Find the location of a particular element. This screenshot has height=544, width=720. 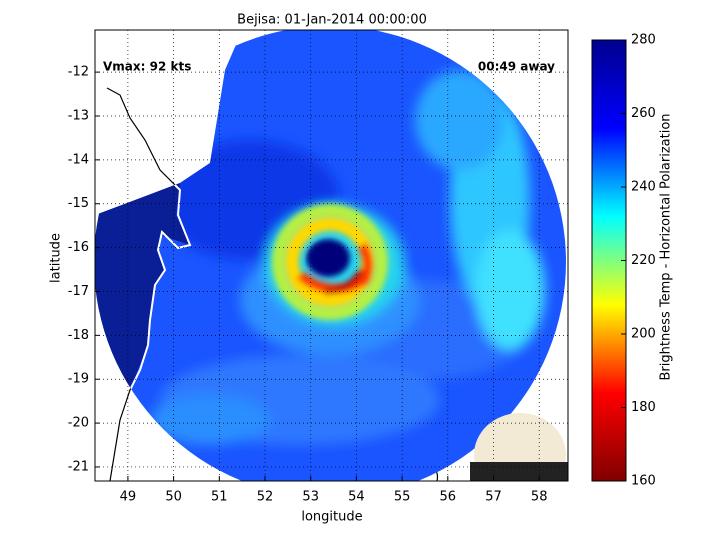

colorbar-tick-label: 200 is located at coordinates (643, 334).